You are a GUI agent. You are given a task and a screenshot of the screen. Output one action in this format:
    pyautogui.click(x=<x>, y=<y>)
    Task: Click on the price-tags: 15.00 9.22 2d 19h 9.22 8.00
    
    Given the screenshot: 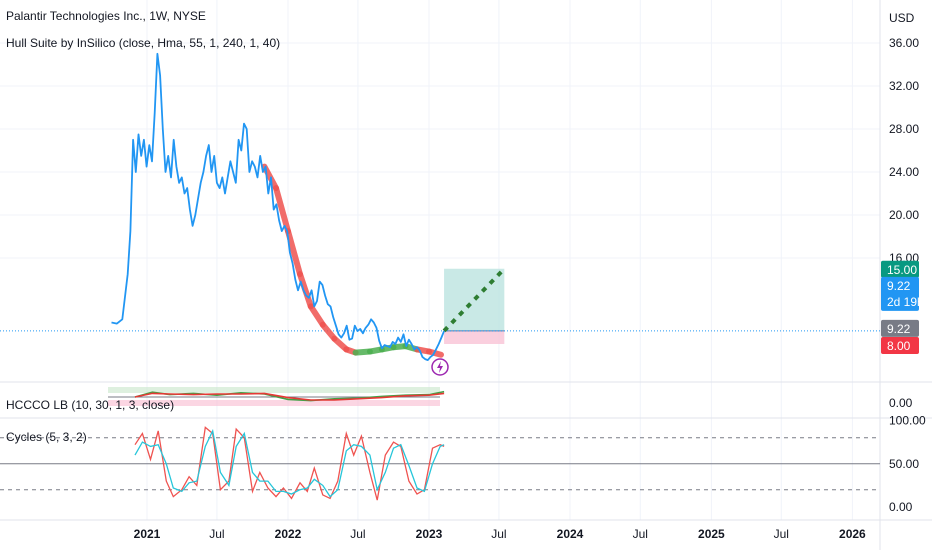 What is the action you would take?
    pyautogui.click(x=902, y=307)
    